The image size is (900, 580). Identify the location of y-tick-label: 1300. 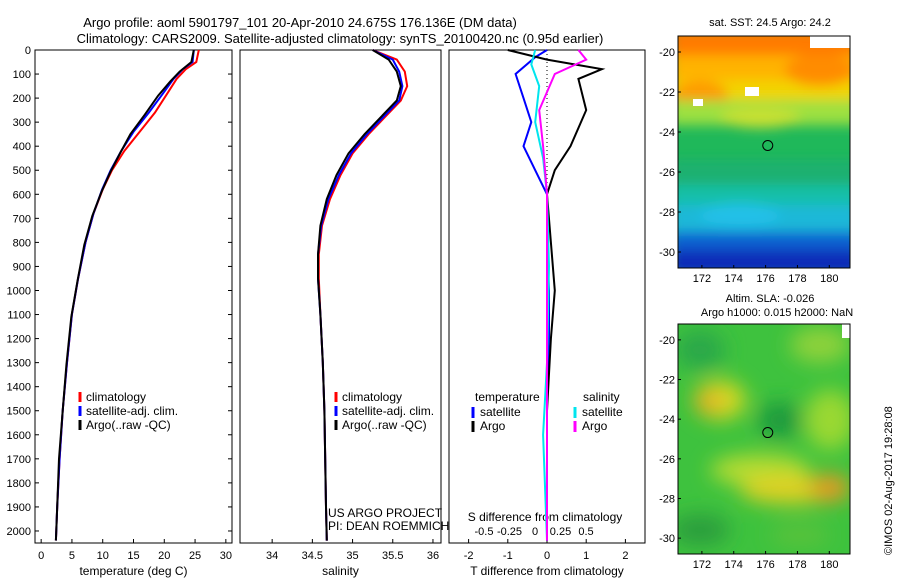
(19, 364).